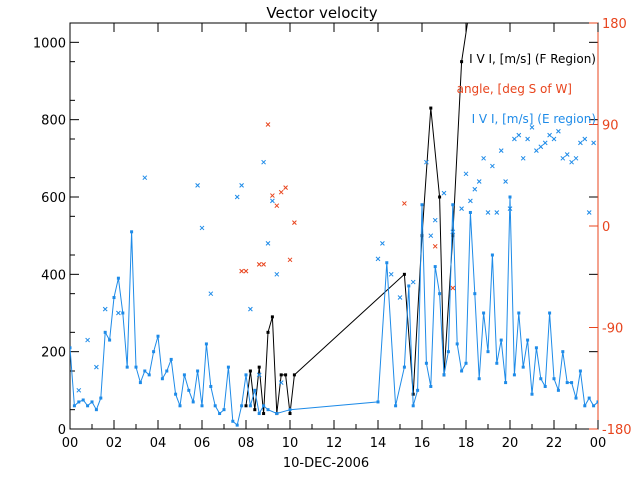  Describe the element at coordinates (466, 443) in the screenshot. I see `x-tick-label: 18` at that location.